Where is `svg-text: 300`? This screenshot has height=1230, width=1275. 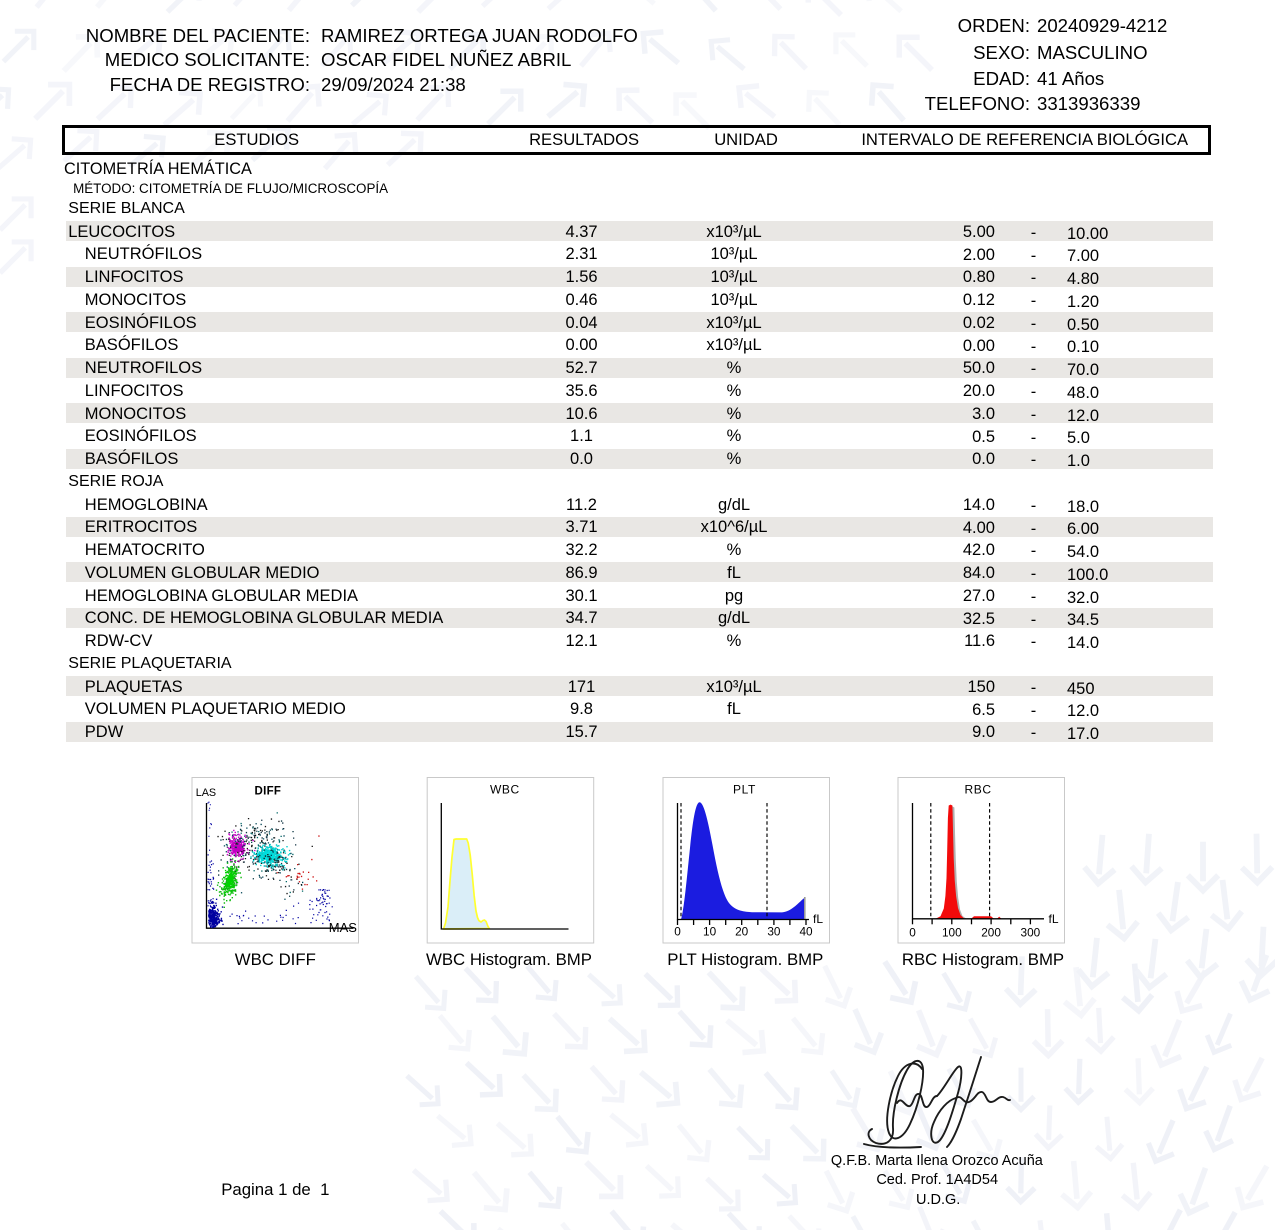
svg-text: 300 is located at coordinates (1031, 932).